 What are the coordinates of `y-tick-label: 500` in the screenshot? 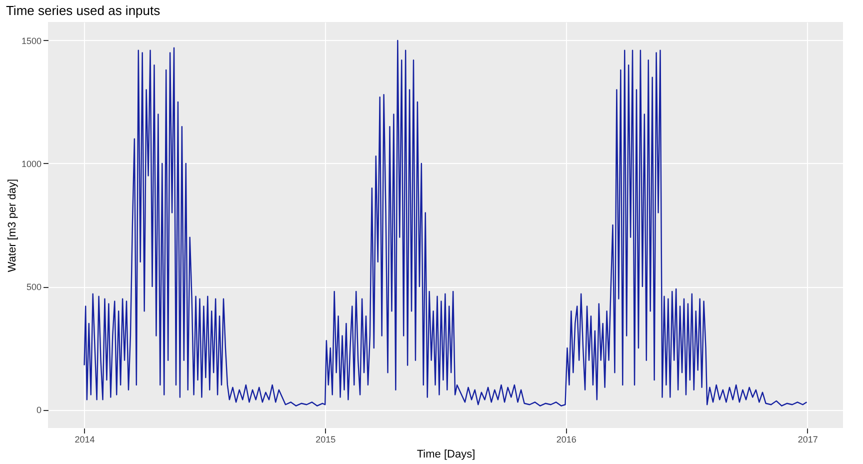 It's located at (34, 287).